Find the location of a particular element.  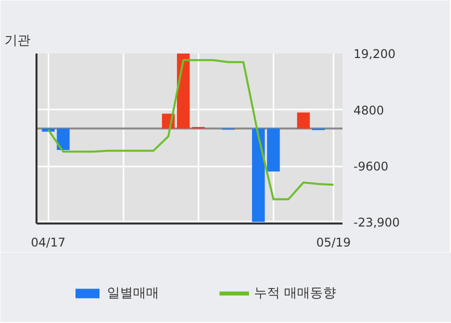

legend-label: 일별매매 is located at coordinates (133, 293).